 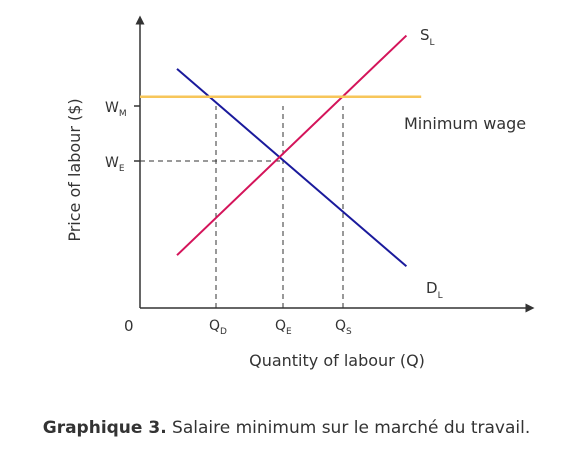 What do you see at coordinates (427, 37) in the screenshot?
I see `series-label-supply: SL` at bounding box center [427, 37].